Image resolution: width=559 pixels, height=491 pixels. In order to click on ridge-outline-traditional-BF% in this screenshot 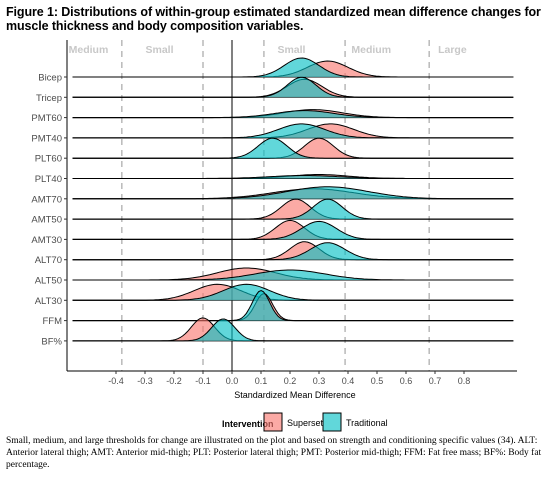, I will do `click(293, 330)`.